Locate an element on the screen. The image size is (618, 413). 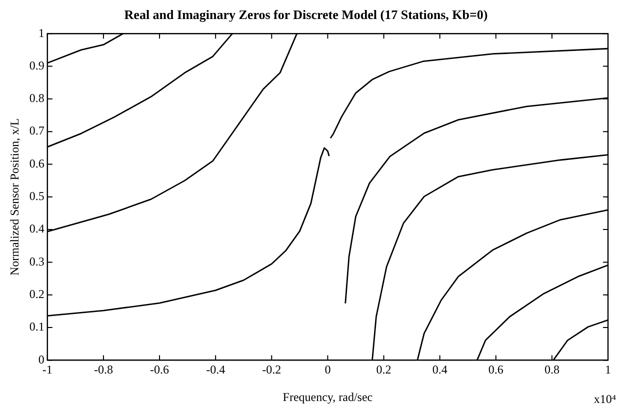
x-tick-label: 0.4 is located at coordinates (440, 369).